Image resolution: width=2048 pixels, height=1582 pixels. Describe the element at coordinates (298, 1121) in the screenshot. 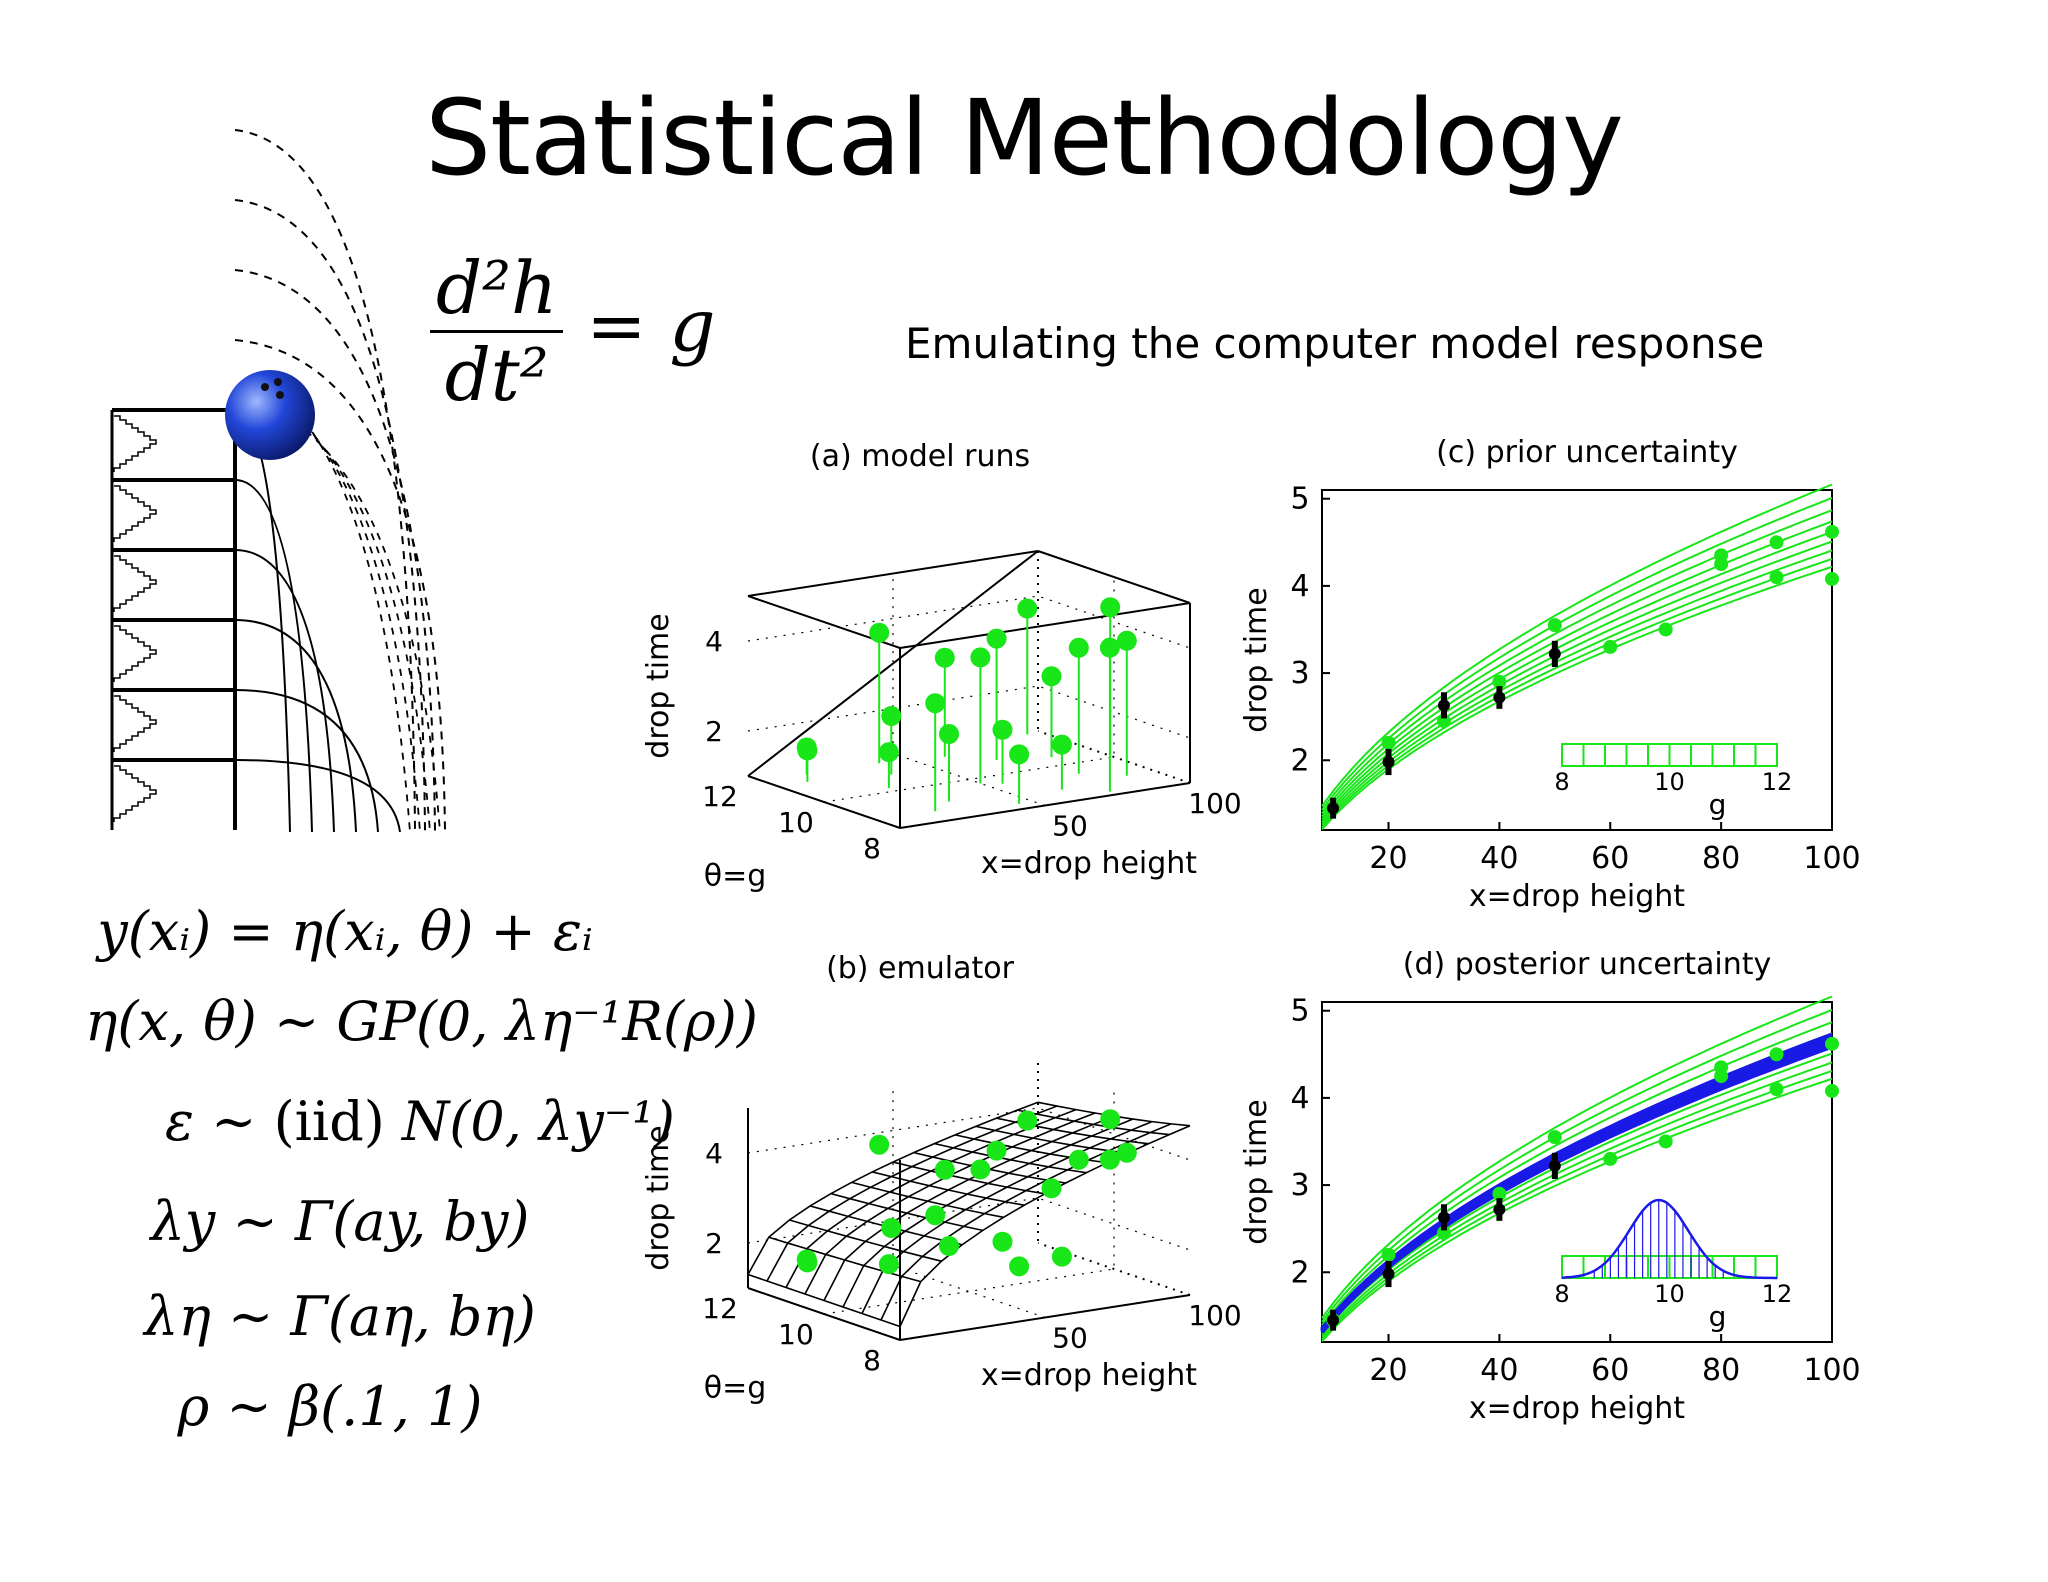

I see `equation-relation: ∼ (iid)` at that location.